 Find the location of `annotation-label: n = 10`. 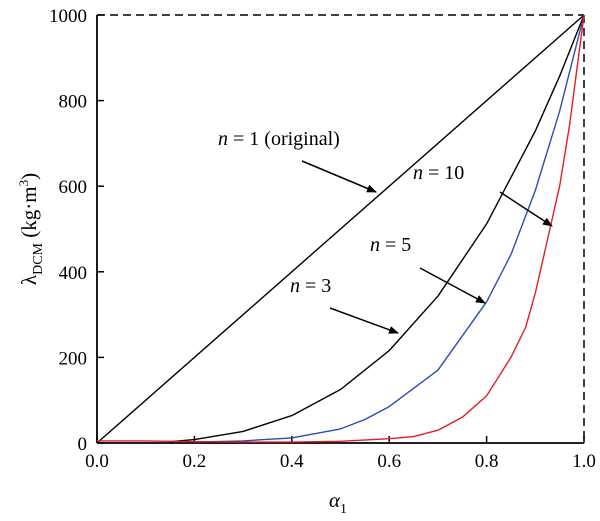

annotation-label: n = 10 is located at coordinates (438, 173).